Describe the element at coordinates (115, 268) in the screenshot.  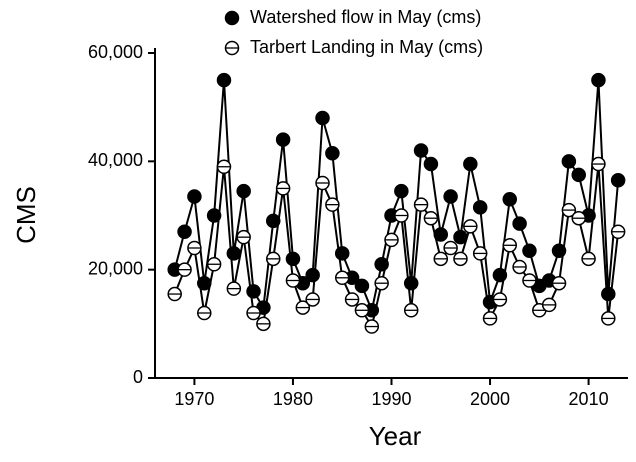
I see `y-tick-label: 20,000` at that location.